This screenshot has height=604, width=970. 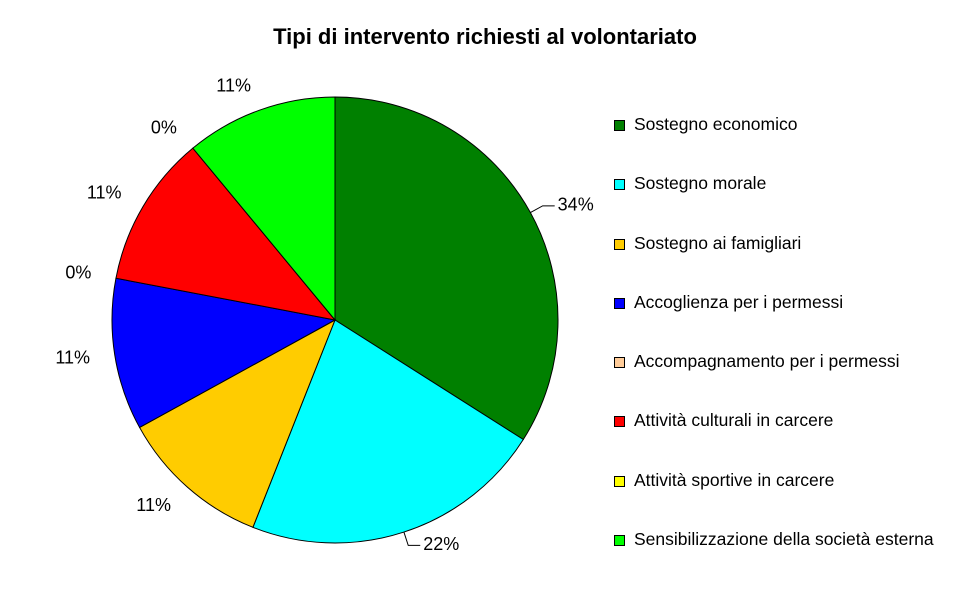 What do you see at coordinates (700, 183) in the screenshot?
I see `legend-label: Sostegno morale` at bounding box center [700, 183].